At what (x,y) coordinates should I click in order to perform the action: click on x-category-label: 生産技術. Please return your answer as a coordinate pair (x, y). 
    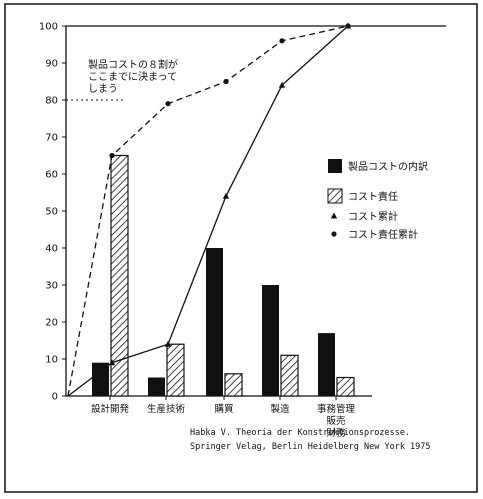
    Looking at the image, I should click on (166, 409).